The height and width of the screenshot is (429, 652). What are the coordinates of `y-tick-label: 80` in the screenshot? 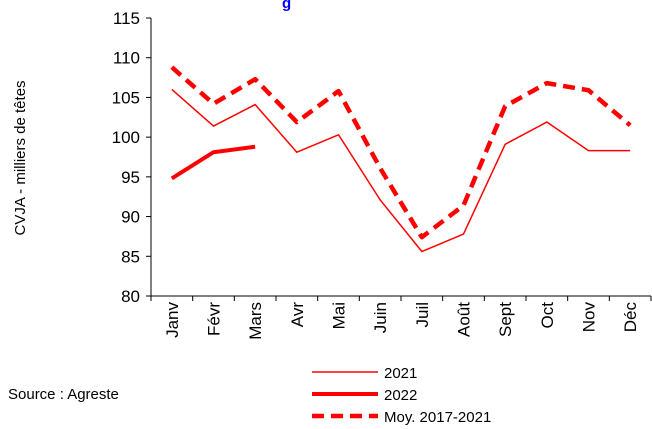 It's located at (130, 296).